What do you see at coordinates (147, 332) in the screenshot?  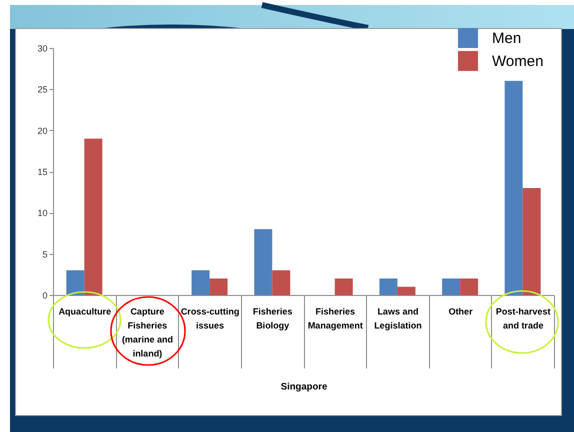 I see `x-tick-label: Capture Fisheries (marine and inland)` at bounding box center [147, 332].